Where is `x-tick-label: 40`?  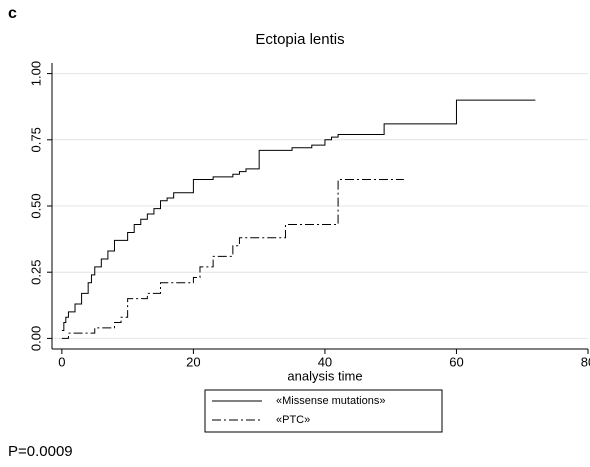 x-tick-label: 40 is located at coordinates (325, 361).